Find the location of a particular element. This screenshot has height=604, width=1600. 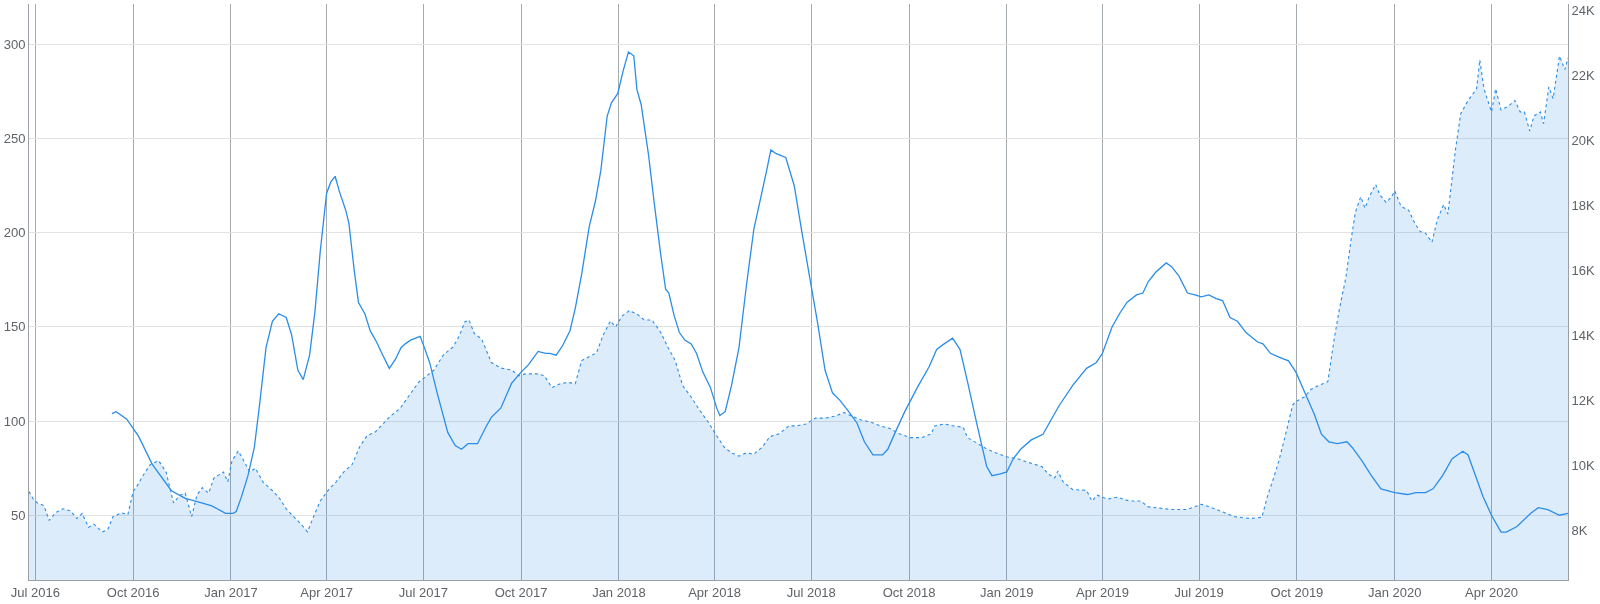

y2-tick-label: 18K is located at coordinates (1583, 205).